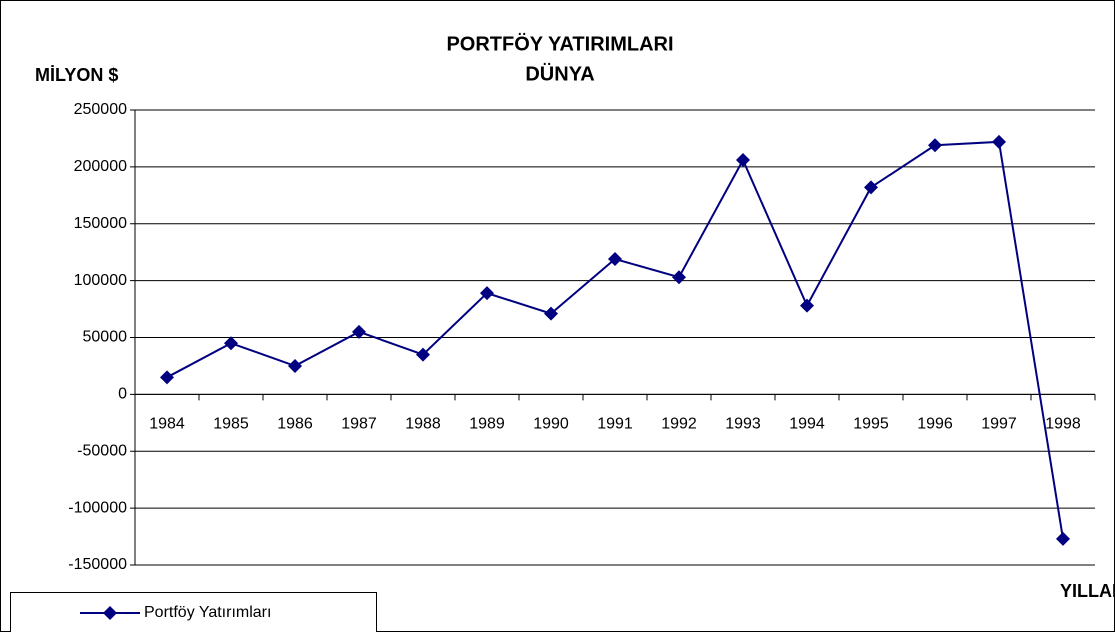  What do you see at coordinates (102, 450) in the screenshot?
I see `y-tick-label: -50000` at bounding box center [102, 450].